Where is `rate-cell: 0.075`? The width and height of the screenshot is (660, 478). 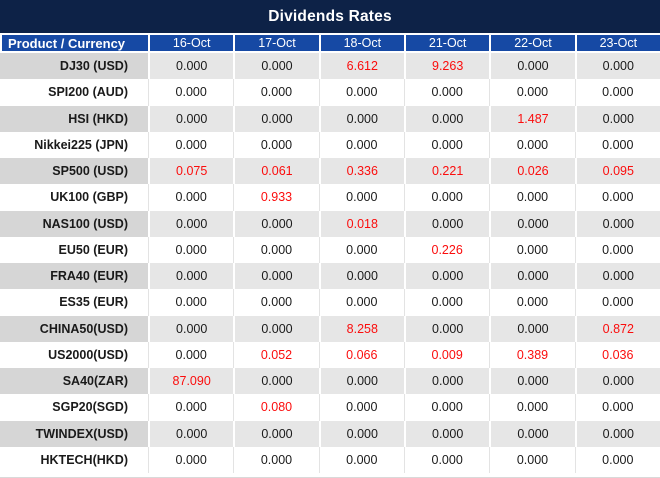
rate-cell: 0.075 is located at coordinates (191, 171).